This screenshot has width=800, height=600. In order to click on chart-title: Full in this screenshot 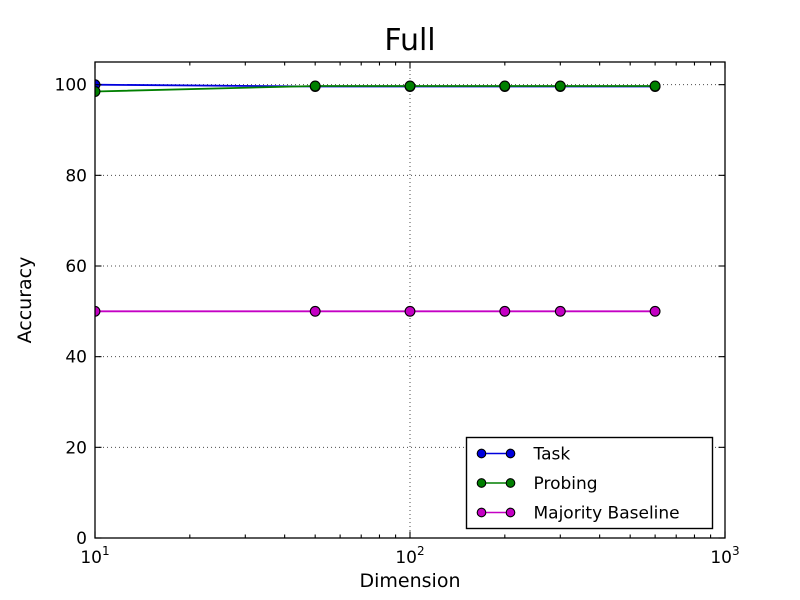, I will do `click(409, 40)`.